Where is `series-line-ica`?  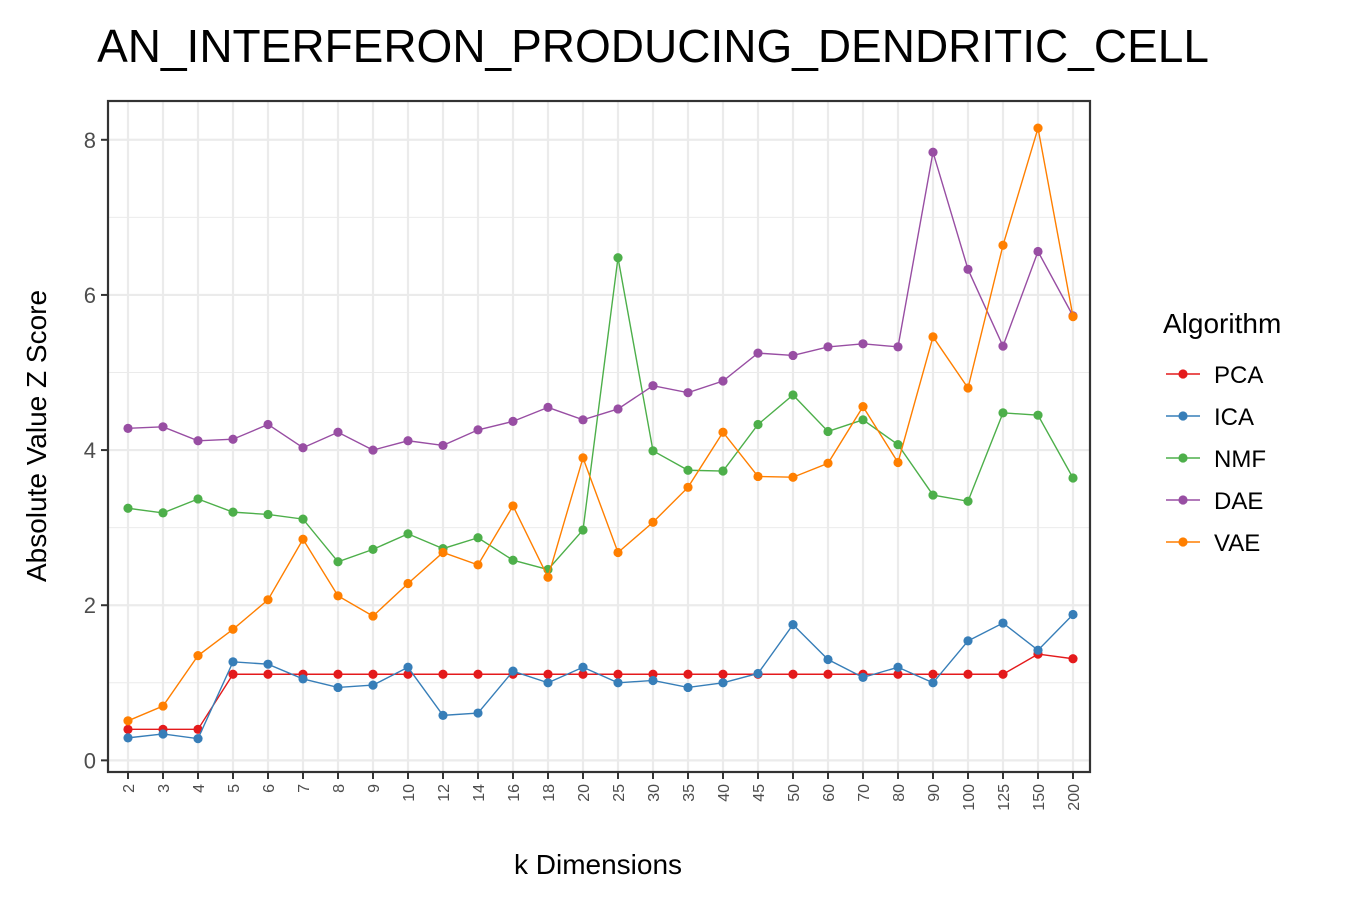 series-line-ica is located at coordinates (600, 677).